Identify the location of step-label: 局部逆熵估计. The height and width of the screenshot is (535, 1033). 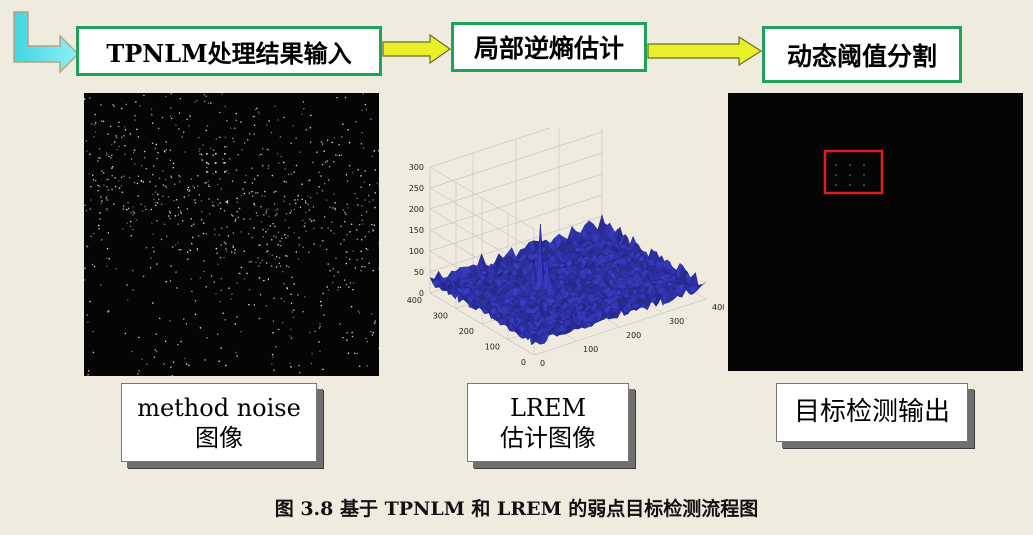
(548, 48).